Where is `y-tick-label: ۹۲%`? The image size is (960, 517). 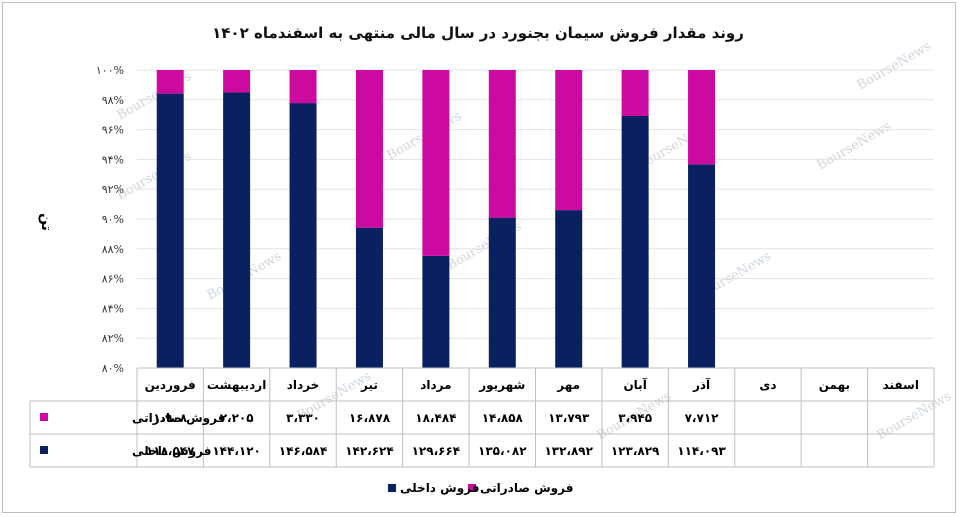
y-tick-label: ۹۲% is located at coordinates (113, 189).